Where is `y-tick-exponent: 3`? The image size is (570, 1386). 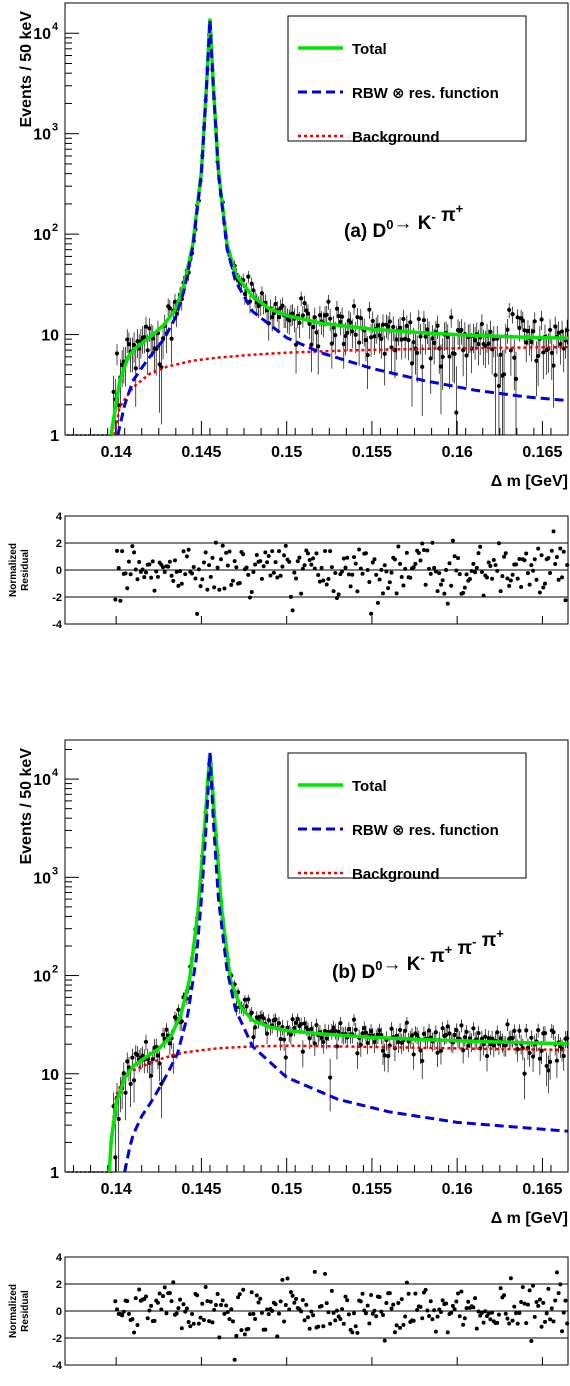
y-tick-exponent: 3 is located at coordinates (55, 128).